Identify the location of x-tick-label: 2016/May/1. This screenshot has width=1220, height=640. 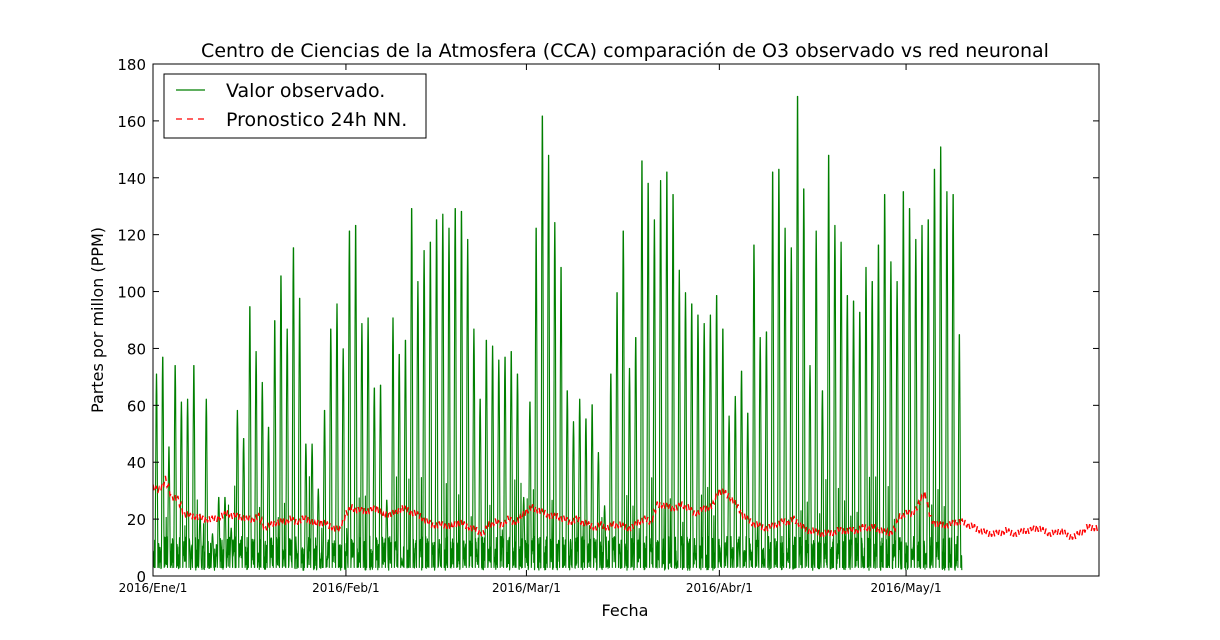
(906, 588).